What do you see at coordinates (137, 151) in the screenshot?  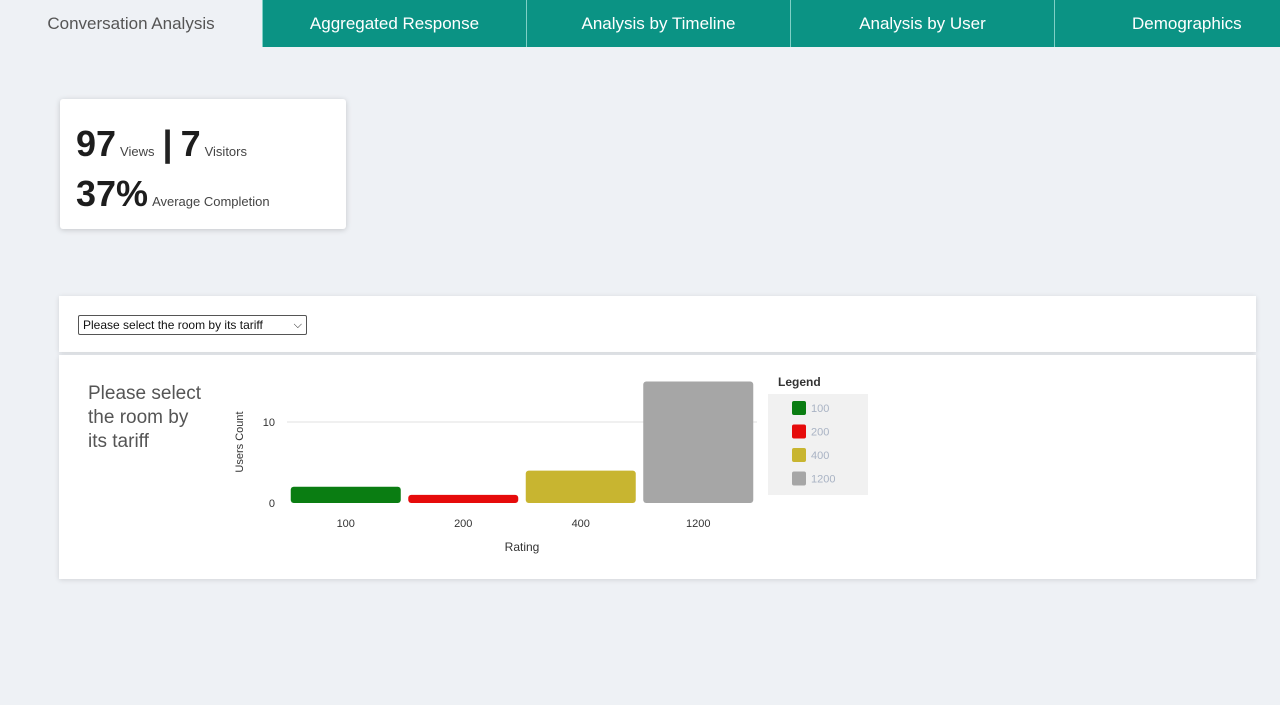 I see `views-label: Views` at bounding box center [137, 151].